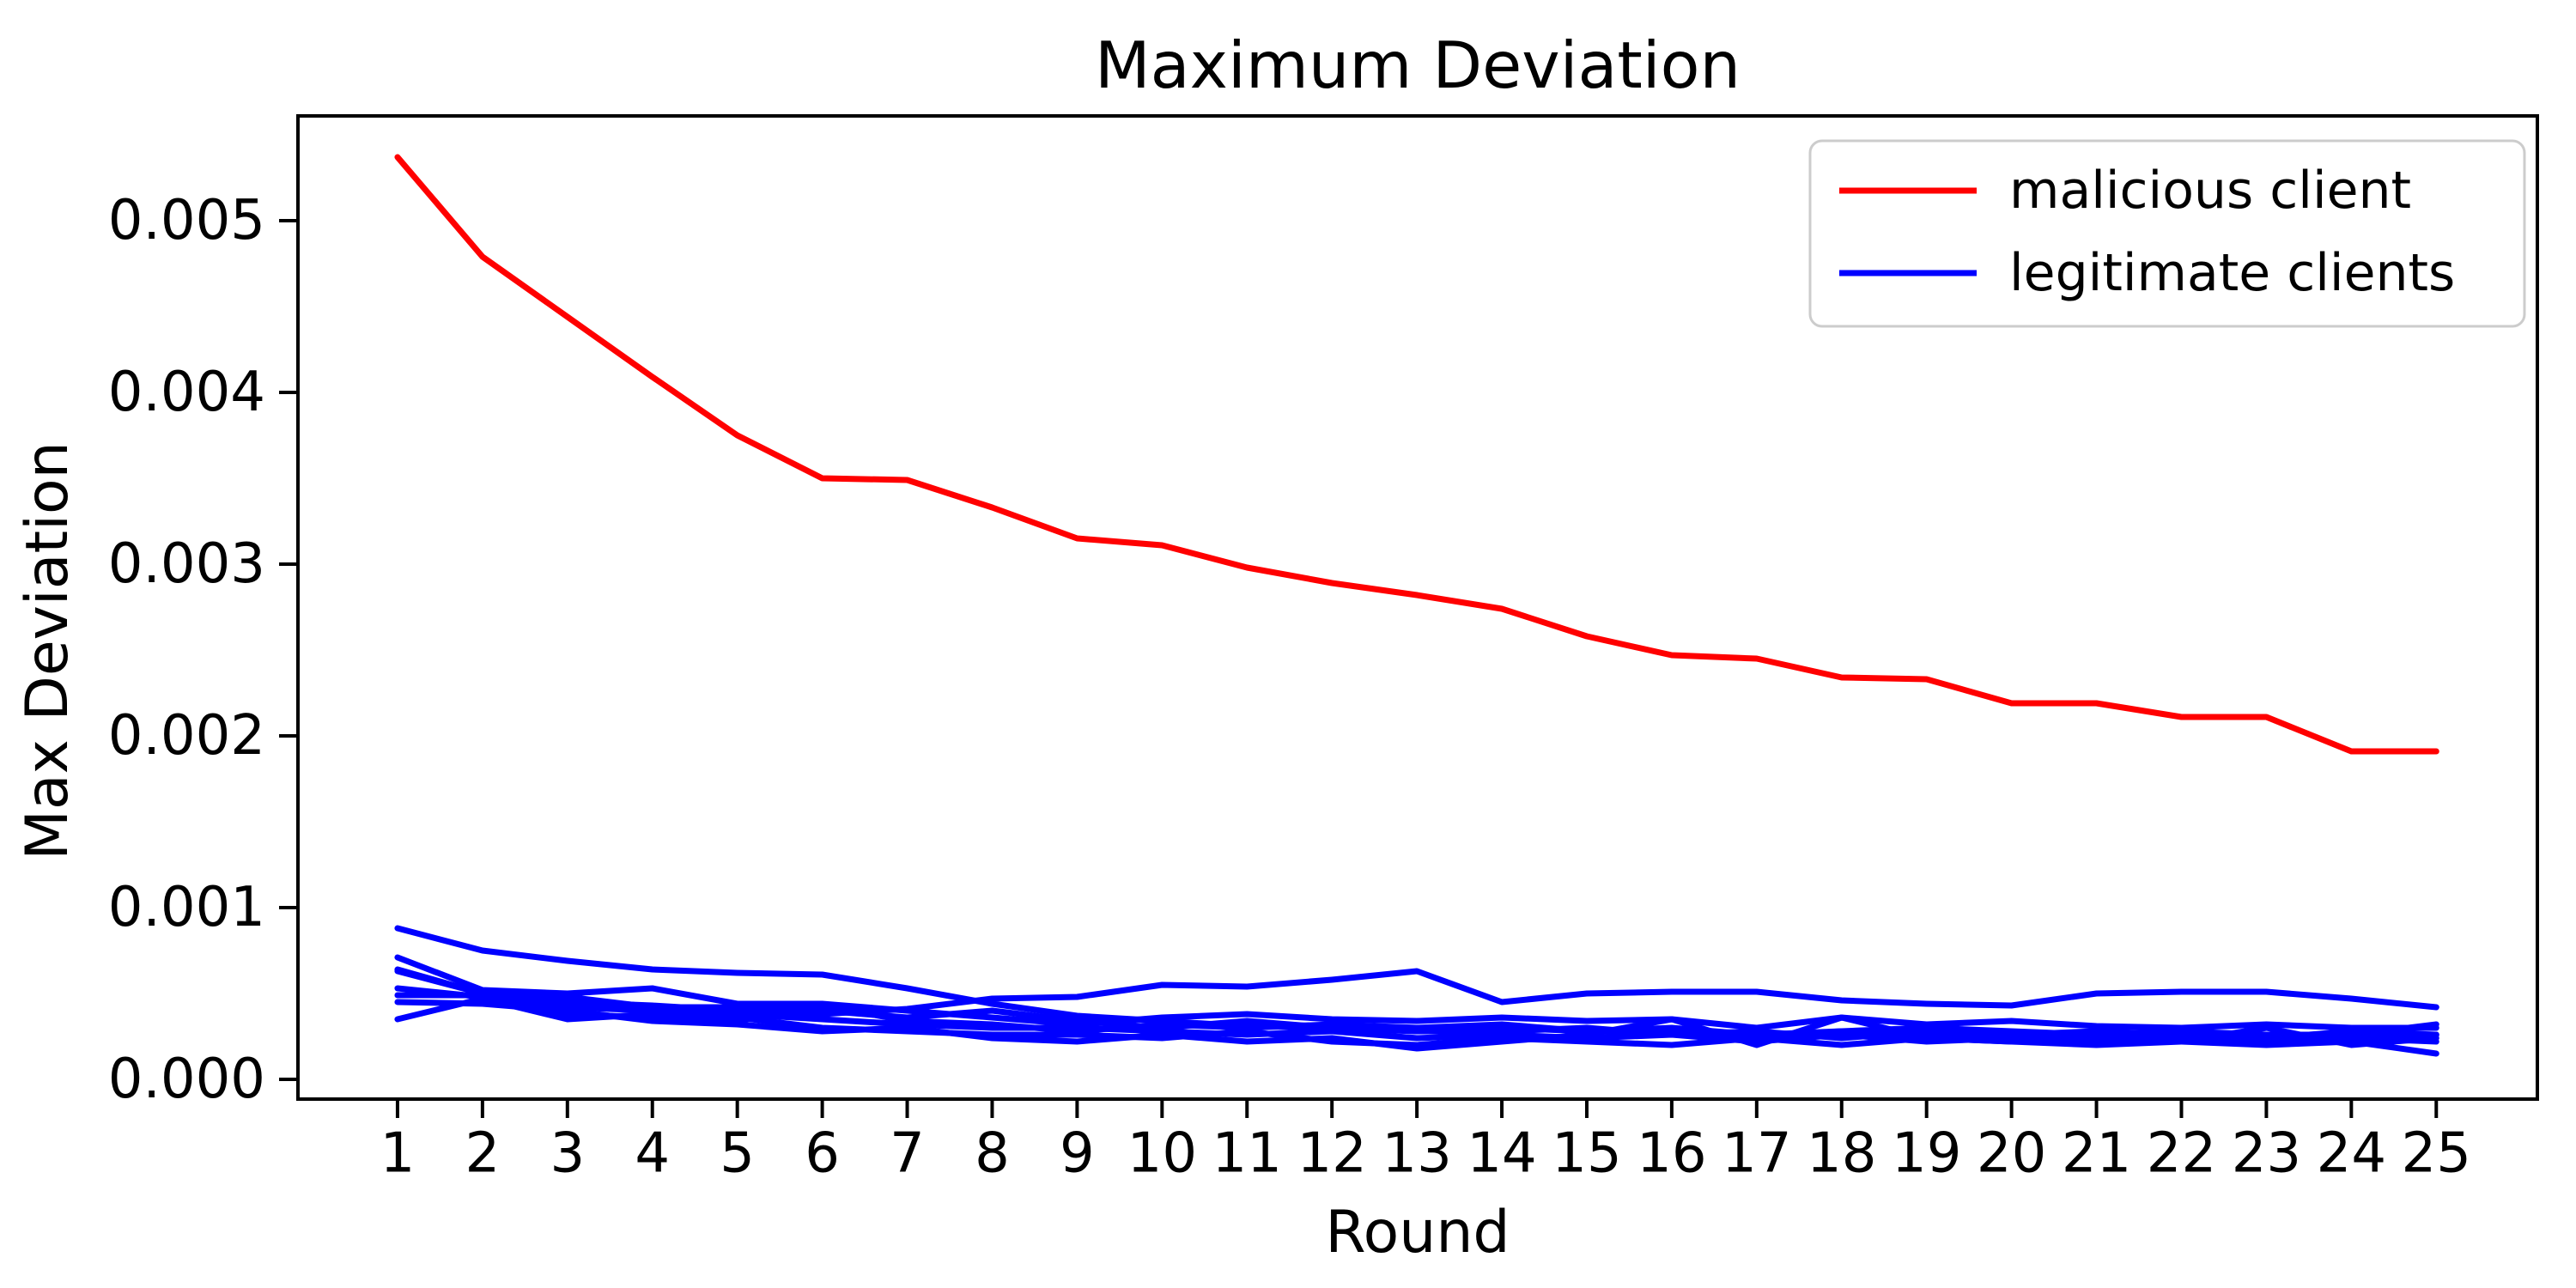 The height and width of the screenshot is (1288, 2576). What do you see at coordinates (1502, 1153) in the screenshot?
I see `x-tick-label: 14` at bounding box center [1502, 1153].